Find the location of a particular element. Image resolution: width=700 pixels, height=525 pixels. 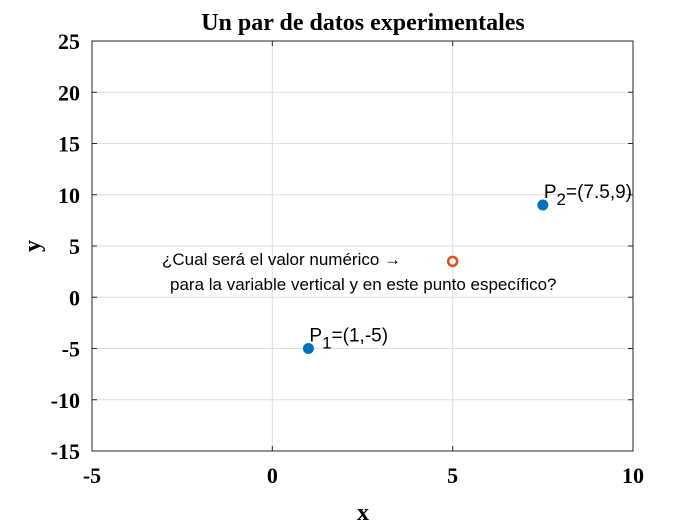

chart-title: Un par de datos experimentales is located at coordinates (363, 23).